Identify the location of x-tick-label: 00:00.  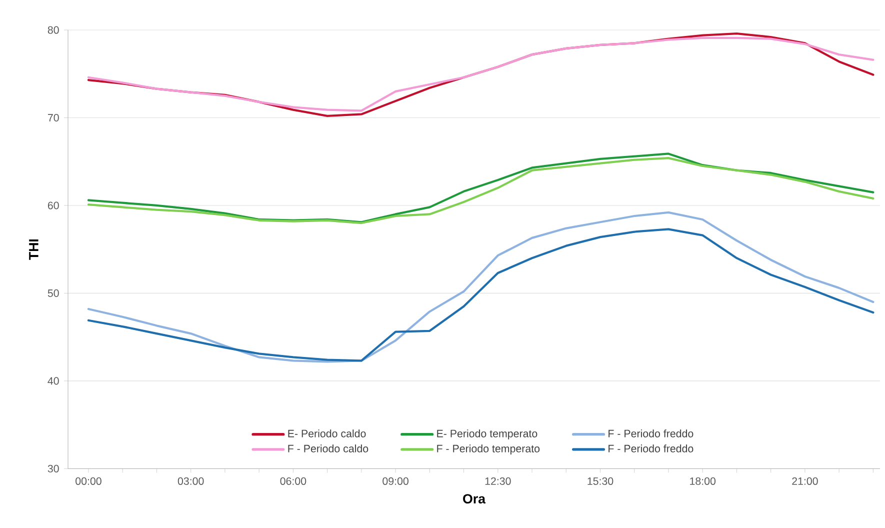
(89, 481).